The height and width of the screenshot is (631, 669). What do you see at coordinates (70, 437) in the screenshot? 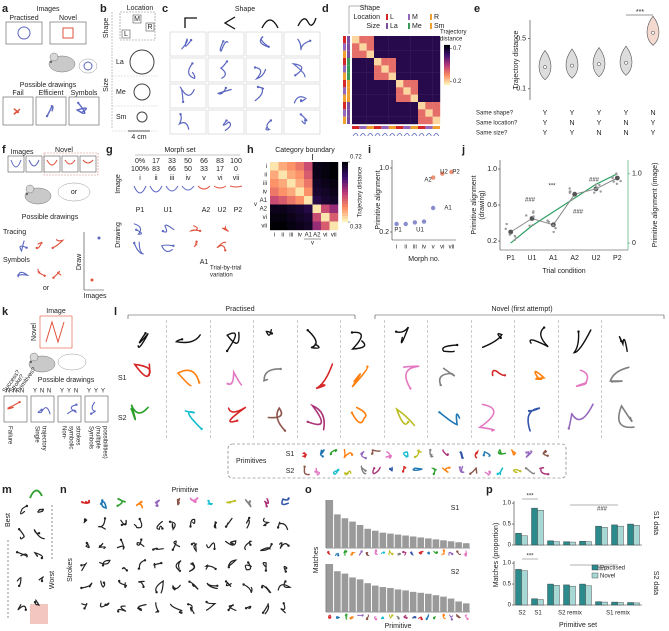
I see `label: symbolic` at bounding box center [70, 437].